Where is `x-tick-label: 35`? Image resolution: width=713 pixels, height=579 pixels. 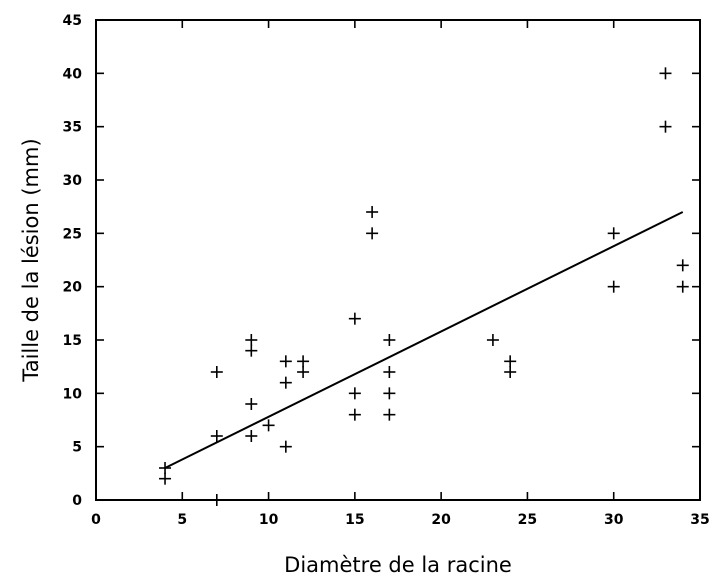 x-tick-label: 35 is located at coordinates (699, 520).